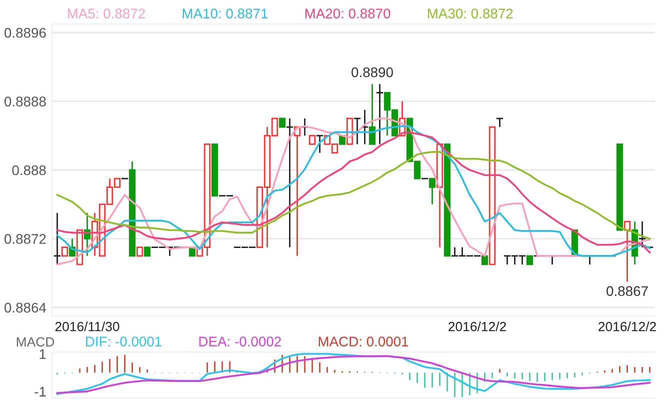  What do you see at coordinates (25, 101) in the screenshot?
I see `y-tick-label: 0.8888` at bounding box center [25, 101].